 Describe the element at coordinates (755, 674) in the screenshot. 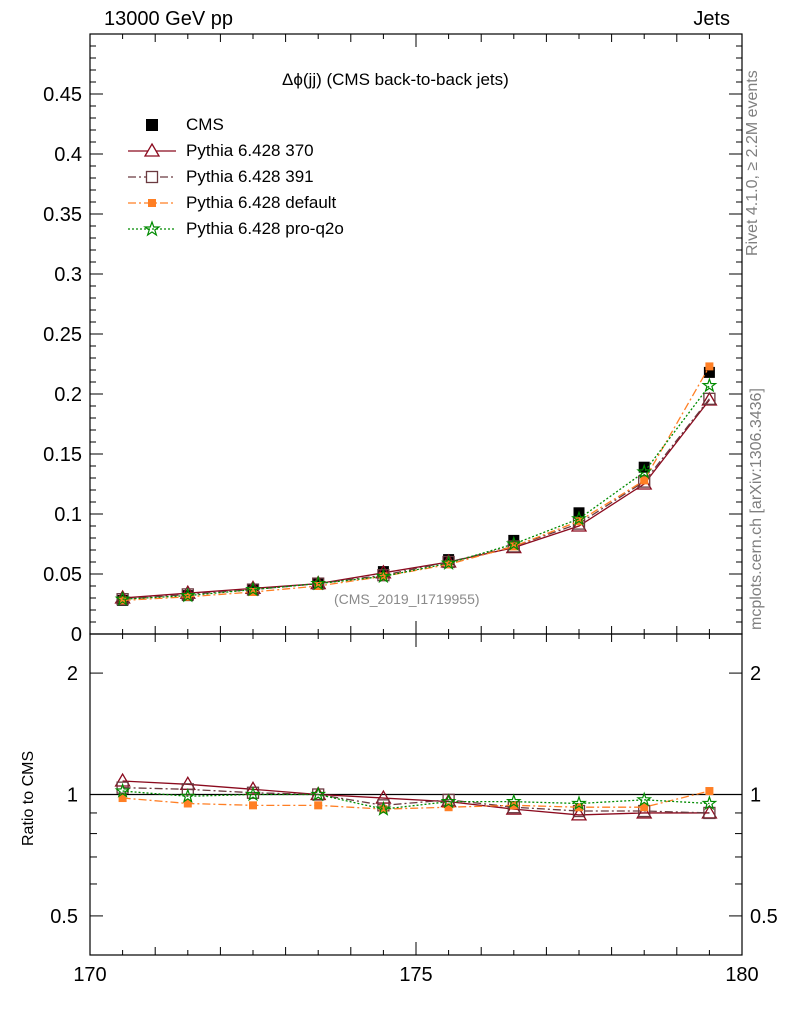

I see `ratio-y-tick-label-right: 2` at that location.